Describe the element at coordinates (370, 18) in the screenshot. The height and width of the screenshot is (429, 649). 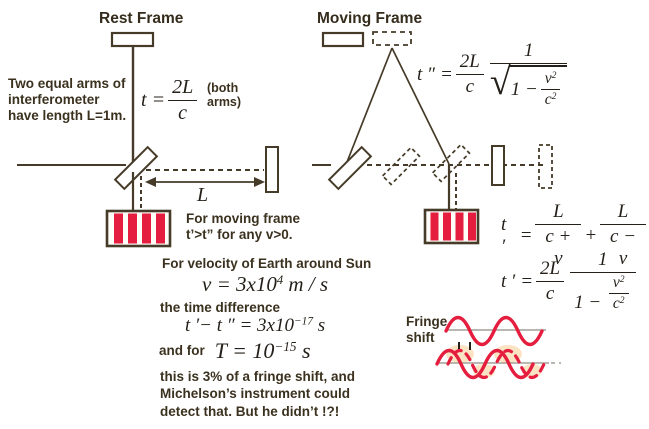
I see `moving-frame-title: Moving Frame` at that location.